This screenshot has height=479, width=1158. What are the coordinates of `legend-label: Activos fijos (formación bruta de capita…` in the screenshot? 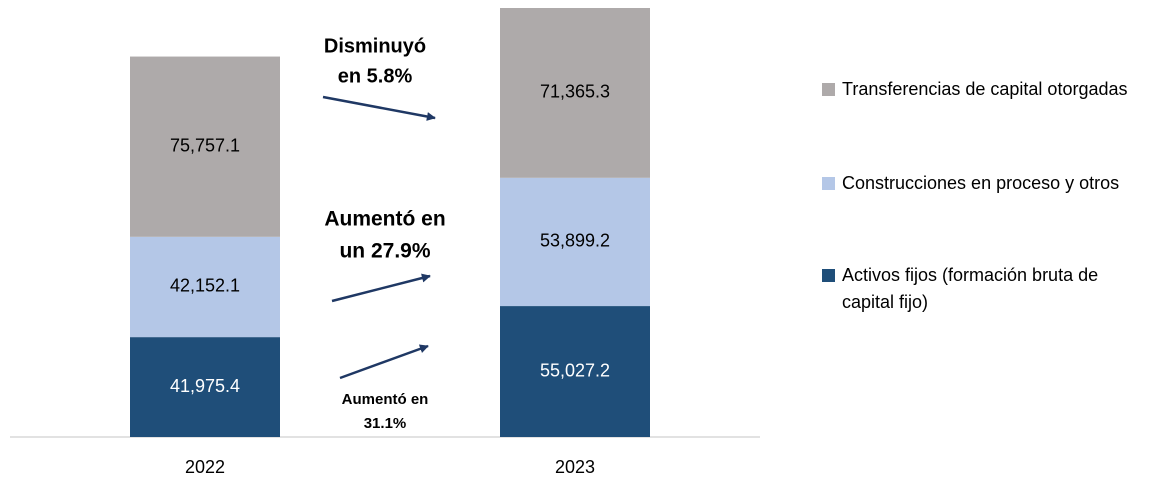 It's located at (970, 288).